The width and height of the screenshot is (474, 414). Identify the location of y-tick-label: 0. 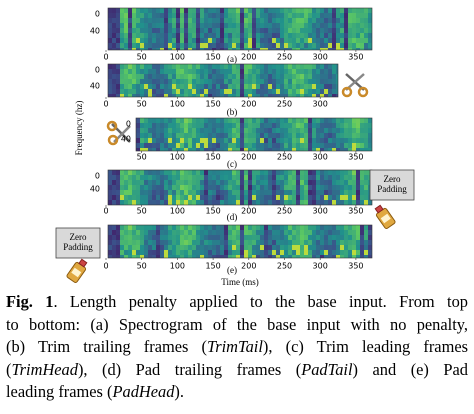
(97, 70).